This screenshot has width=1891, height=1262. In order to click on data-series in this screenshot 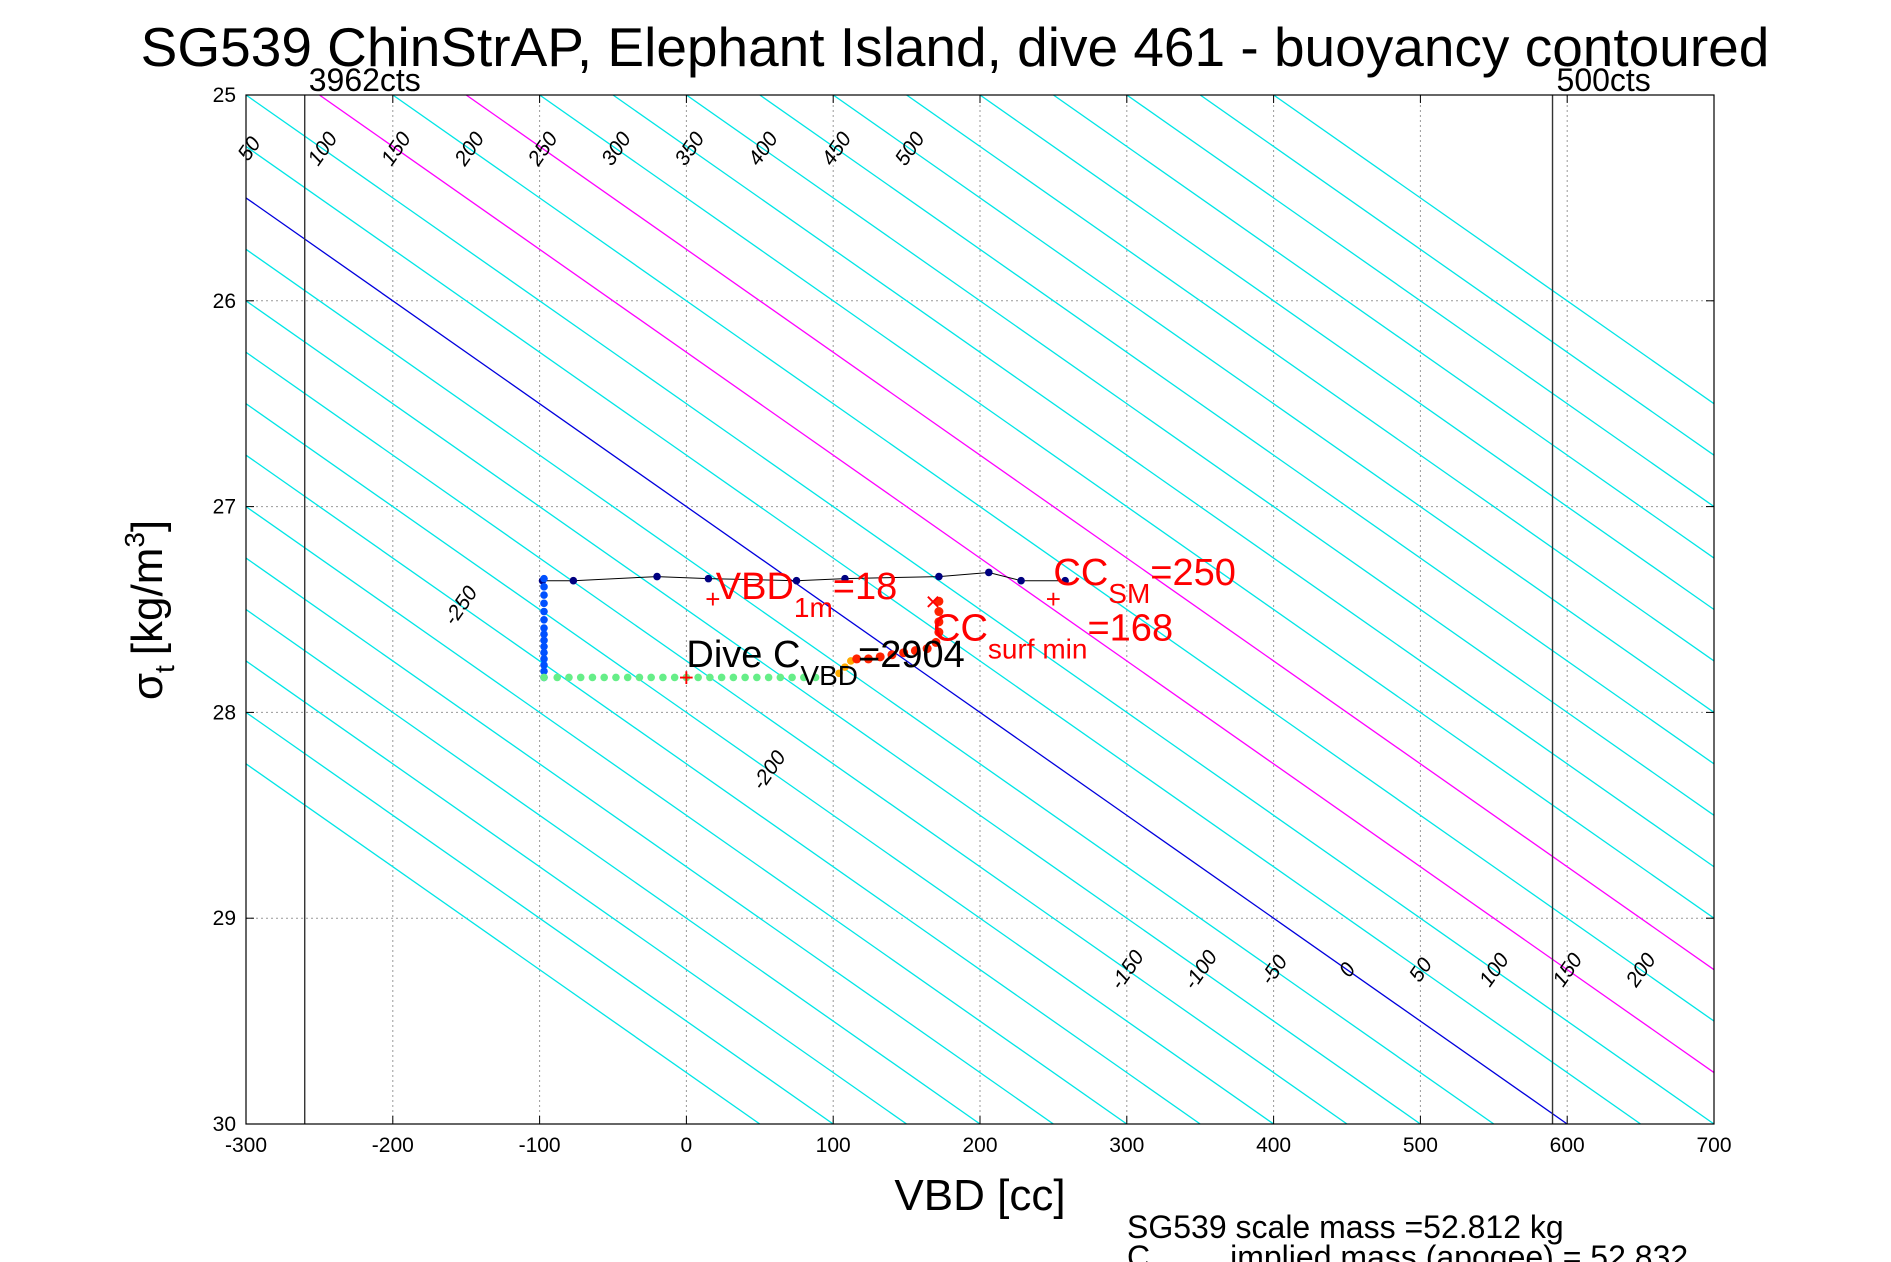, I will do `click(803, 625)`.